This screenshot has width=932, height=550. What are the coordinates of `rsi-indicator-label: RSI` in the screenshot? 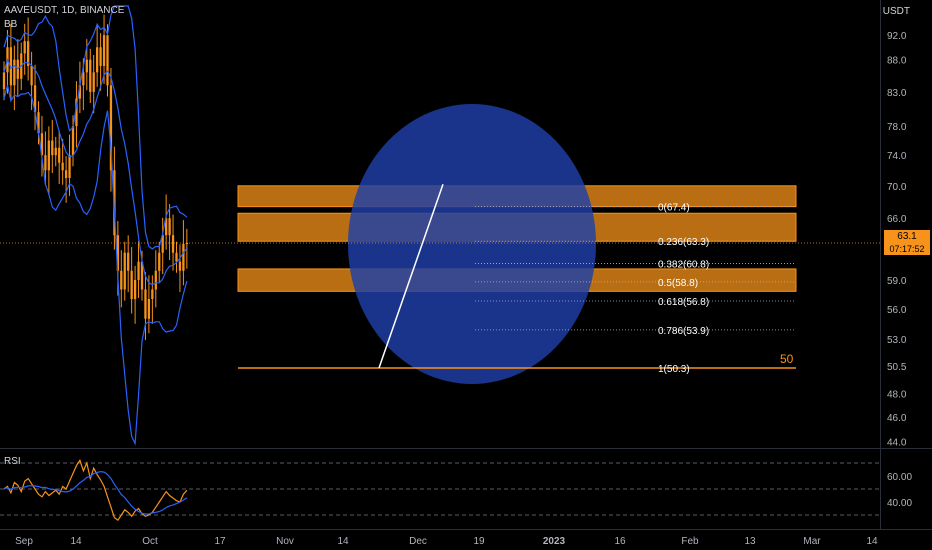 It's located at (12, 461).